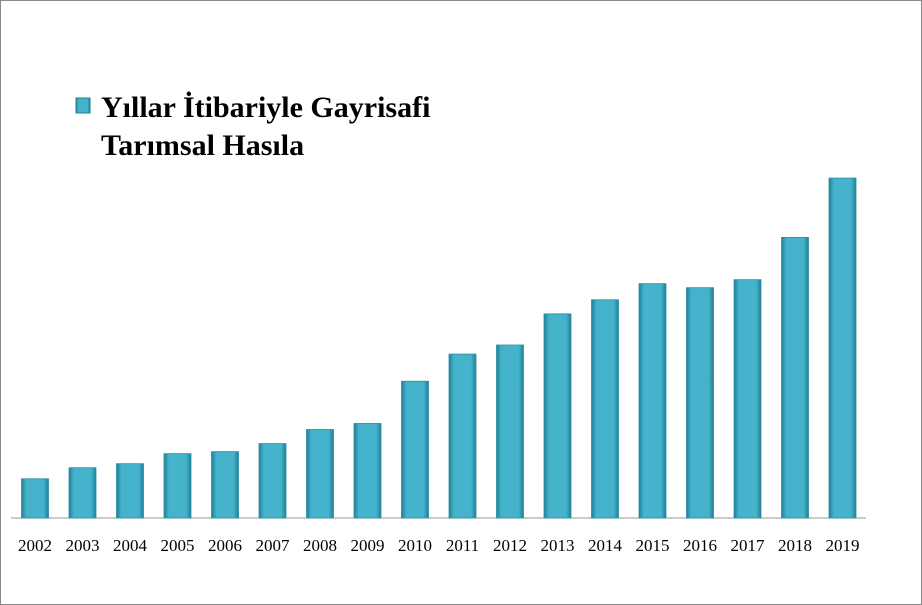 The height and width of the screenshot is (605, 922). Describe the element at coordinates (843, 545) in the screenshot. I see `x-tick-label: 2019` at that location.